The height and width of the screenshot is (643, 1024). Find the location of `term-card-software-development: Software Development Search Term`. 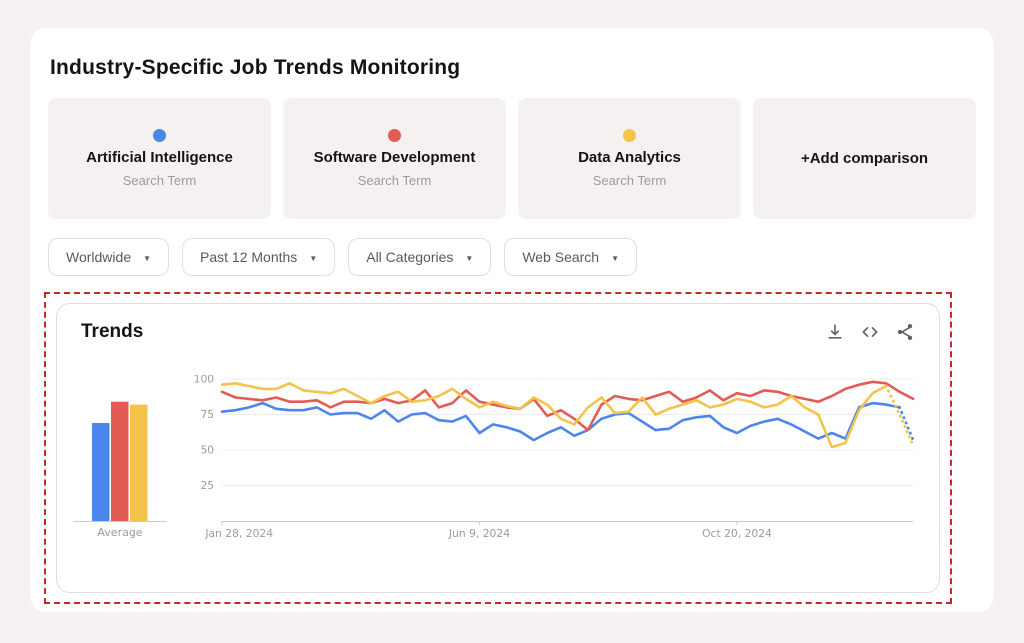

term-card-software-development: Software Development Search Term is located at coordinates (394, 158).